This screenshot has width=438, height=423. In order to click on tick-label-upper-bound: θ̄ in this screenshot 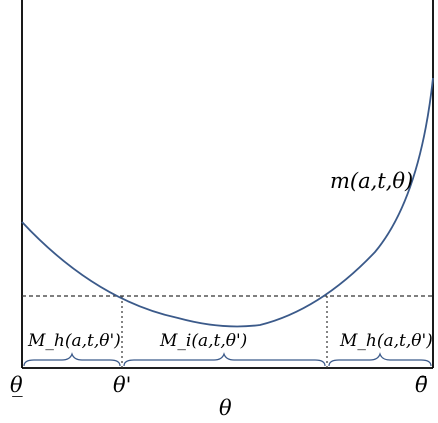, I will do `click(421, 385)`.